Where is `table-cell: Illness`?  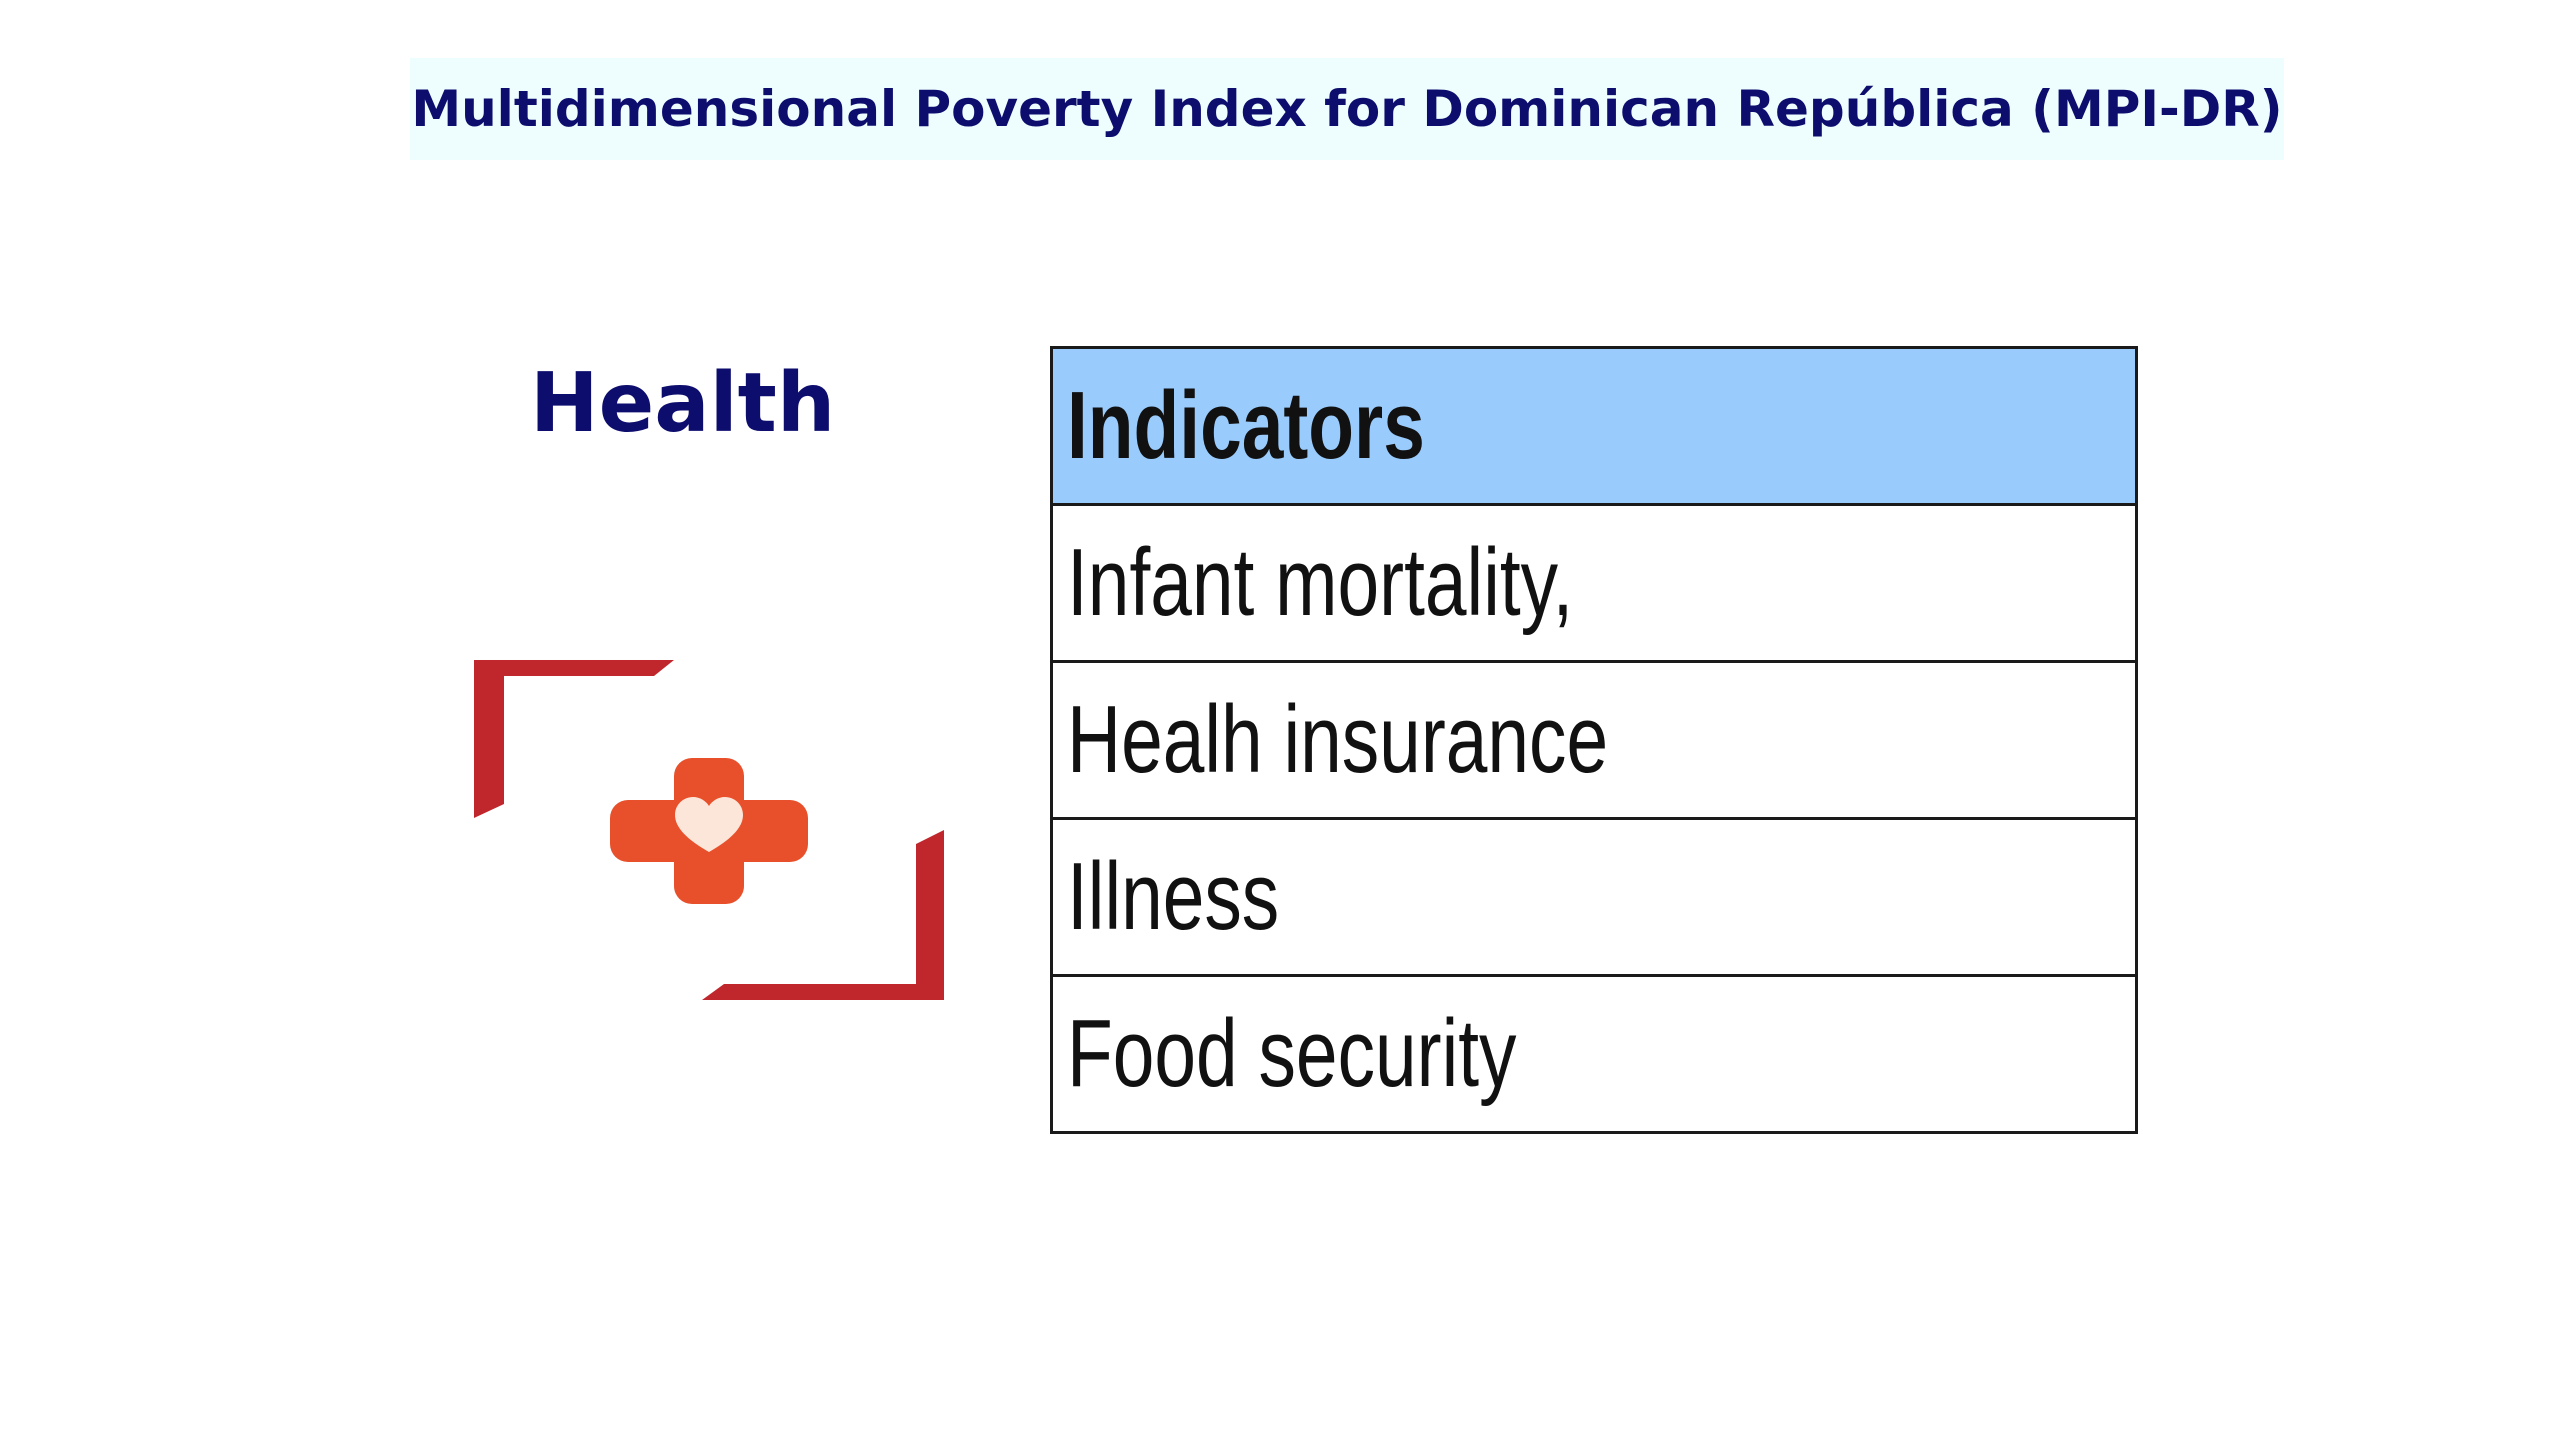
table-cell: Illness is located at coordinates (1594, 897).